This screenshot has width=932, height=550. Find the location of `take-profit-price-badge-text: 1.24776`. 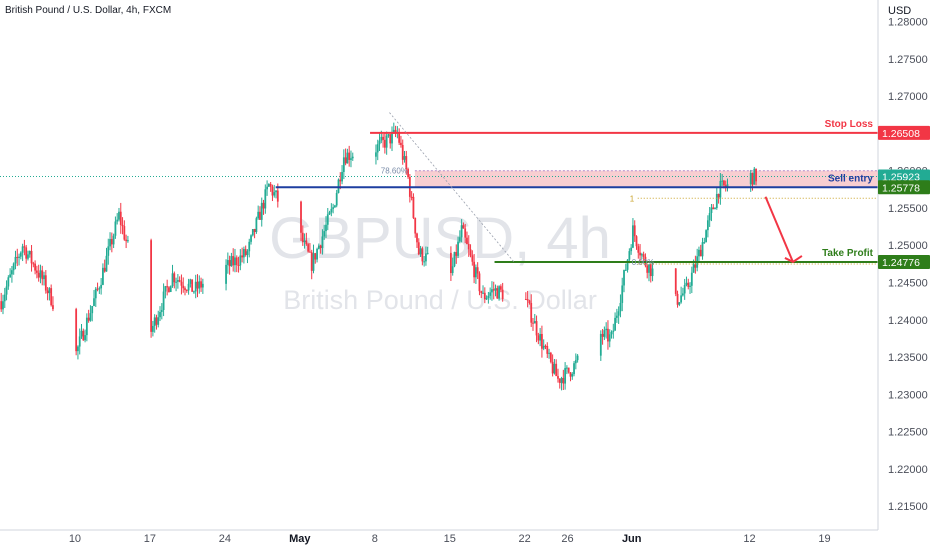

take-profit-price-badge-text: 1.24776 is located at coordinates (901, 263).